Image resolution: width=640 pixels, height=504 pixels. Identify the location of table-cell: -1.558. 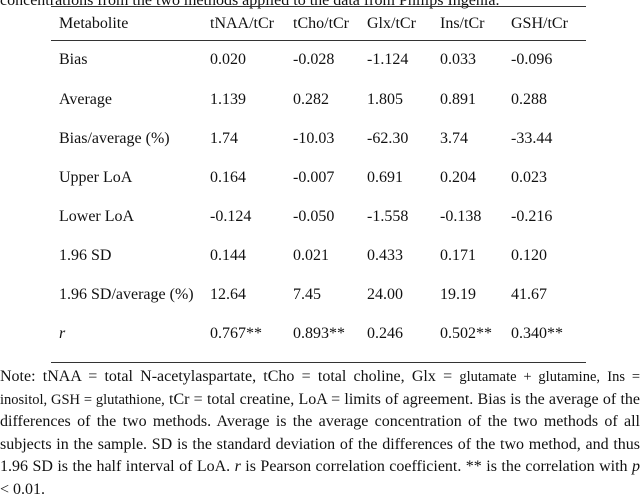
(388, 216).